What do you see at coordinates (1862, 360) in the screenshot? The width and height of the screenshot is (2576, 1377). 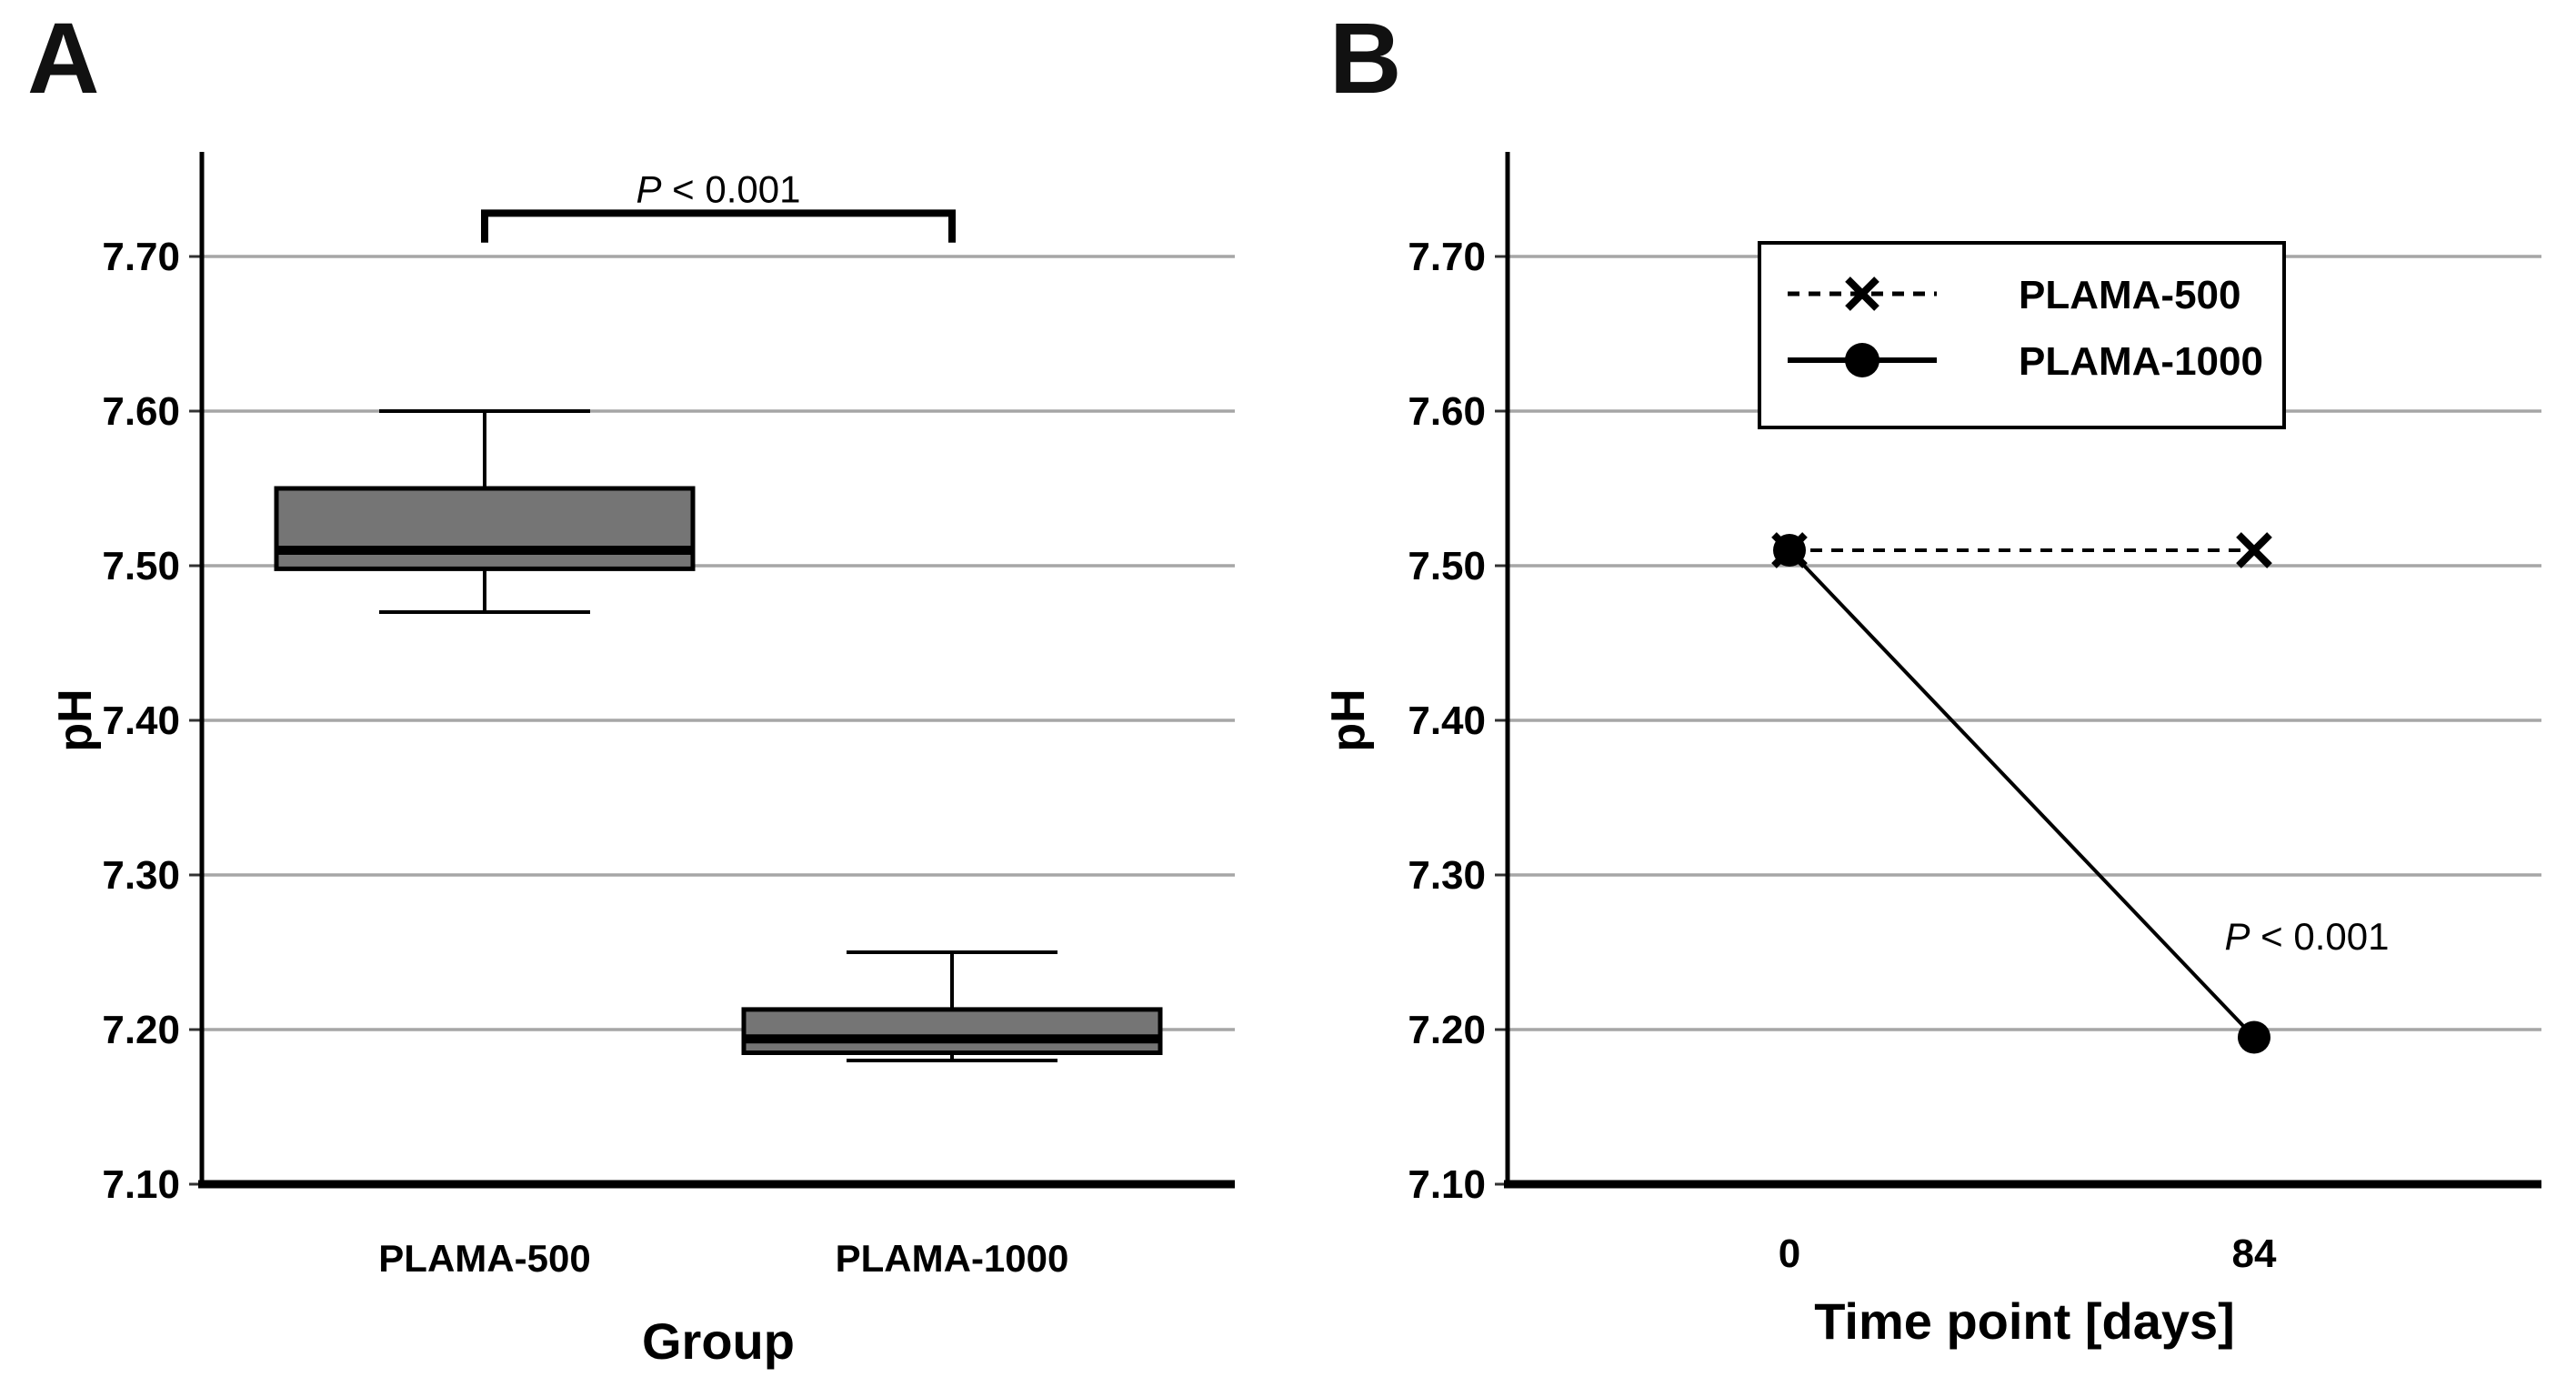 I see `legend-circle-marker` at bounding box center [1862, 360].